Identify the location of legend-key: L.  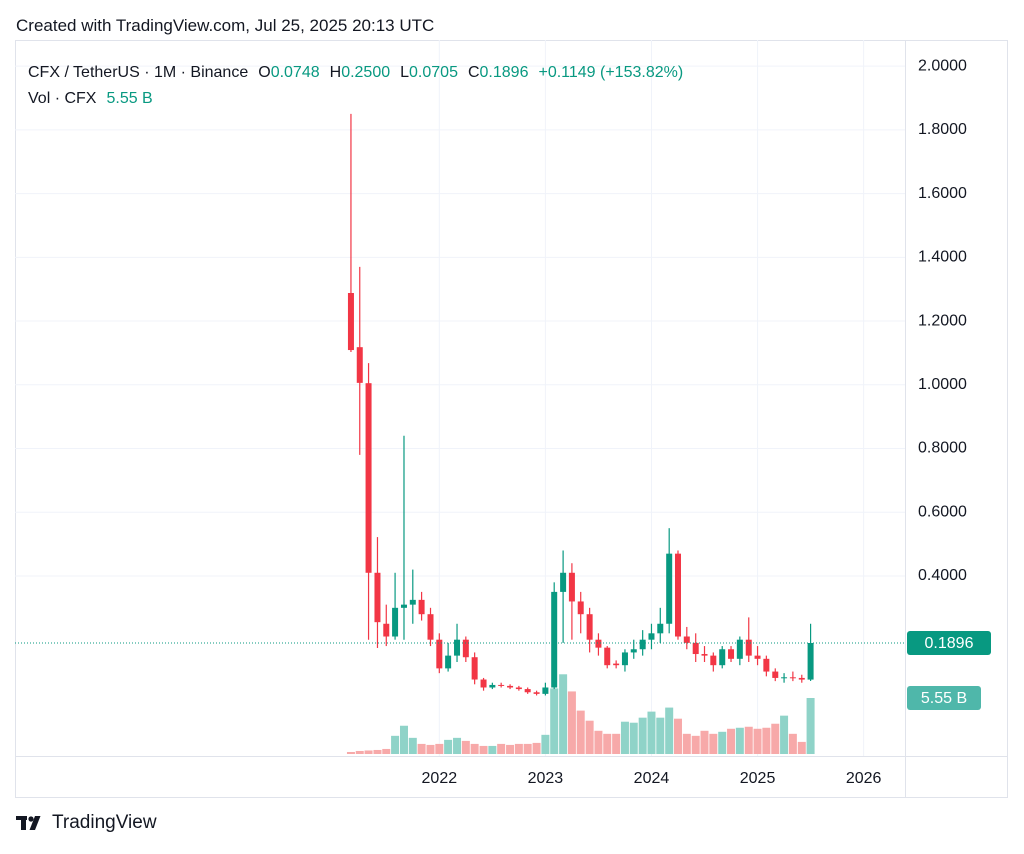
(405, 72).